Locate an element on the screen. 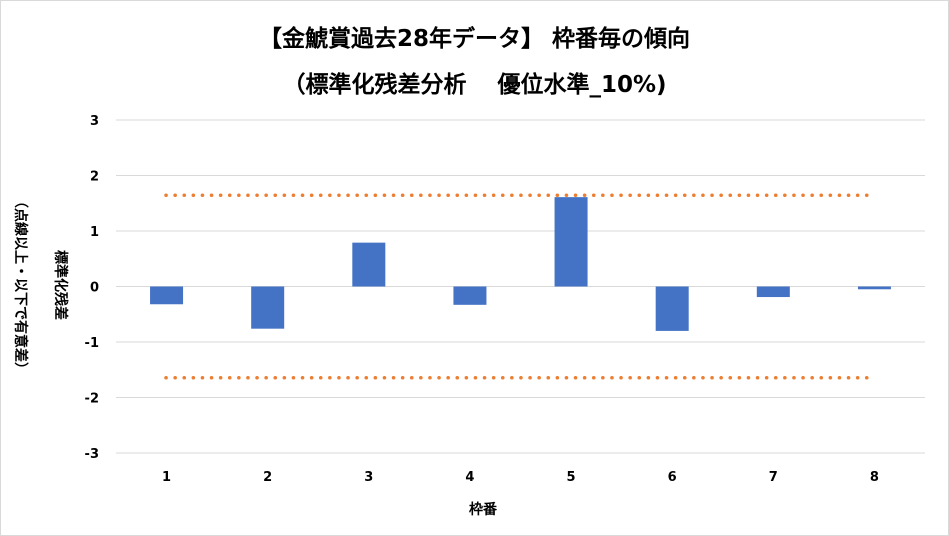  y-tick-label: 0 is located at coordinates (94, 288).